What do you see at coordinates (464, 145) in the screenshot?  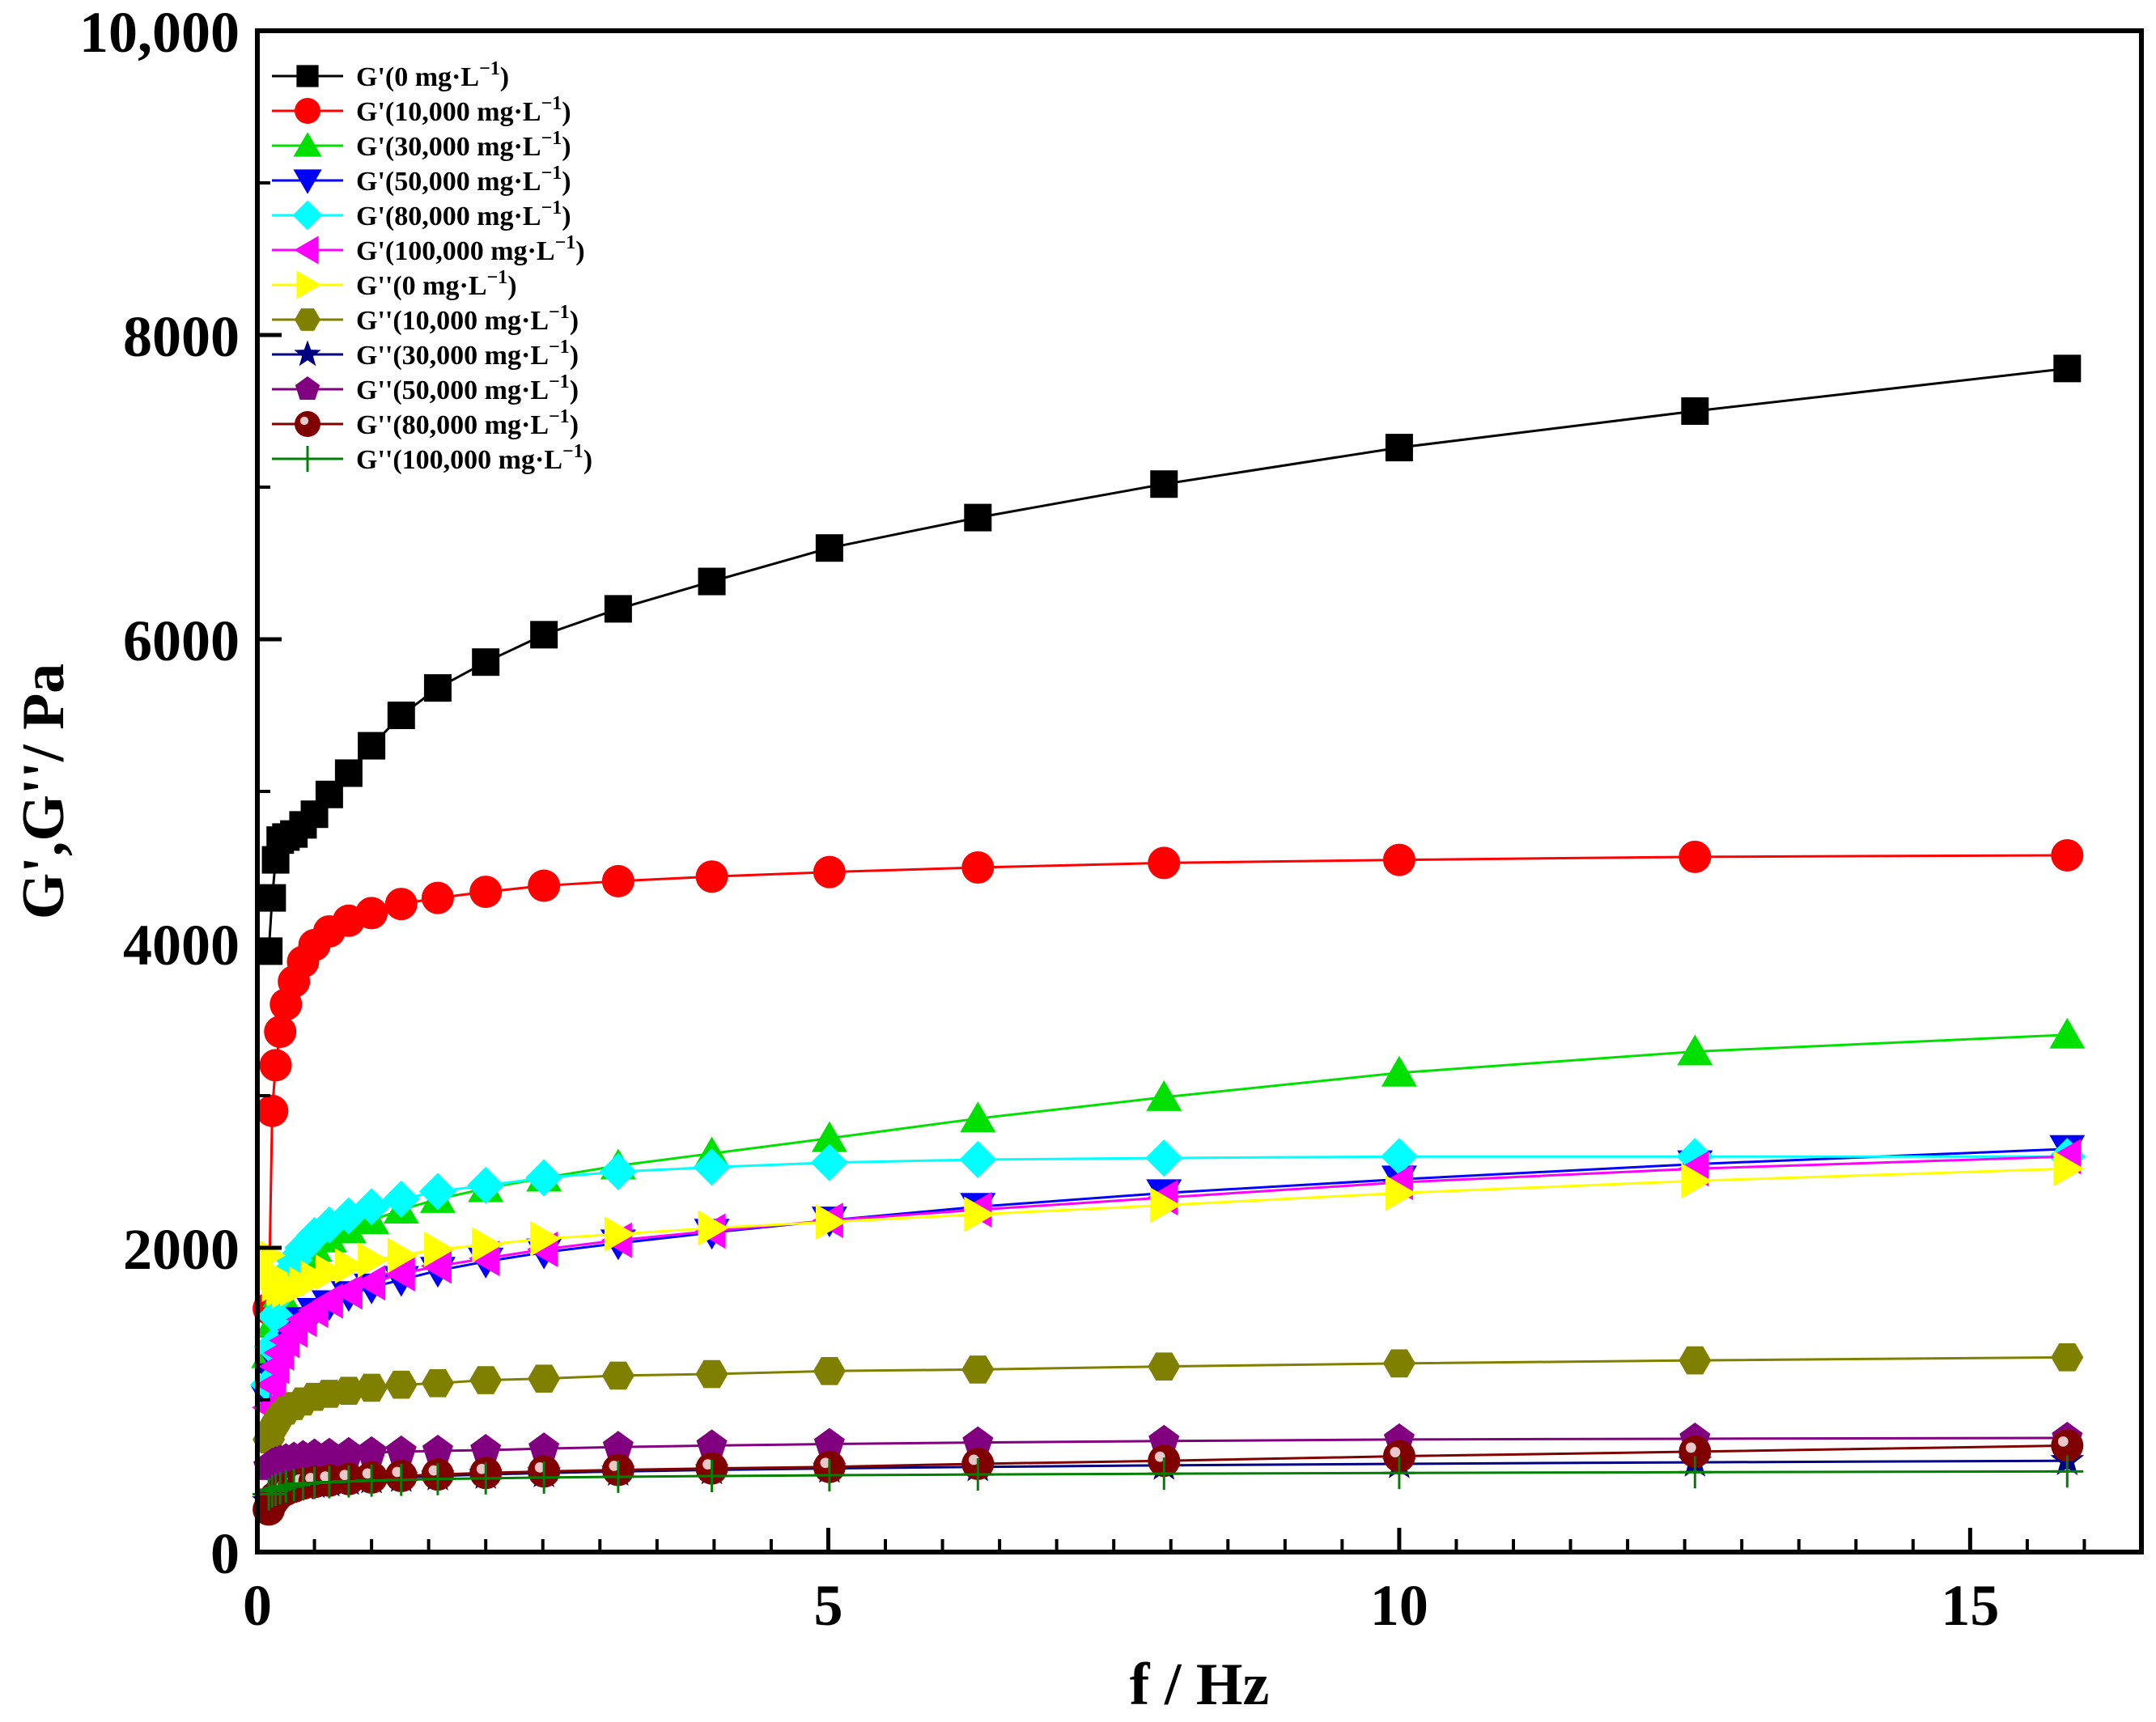 I see `legend-label: G'(30,000 mg·L−1)` at bounding box center [464, 145].